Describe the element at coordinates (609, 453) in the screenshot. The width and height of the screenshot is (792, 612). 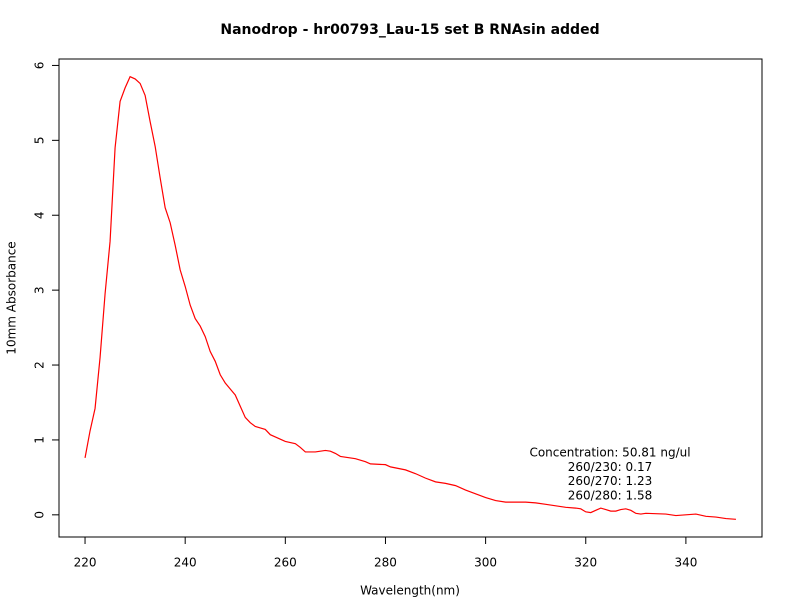
I see `annotation: Concentration: 50.81 ng/ul` at that location.